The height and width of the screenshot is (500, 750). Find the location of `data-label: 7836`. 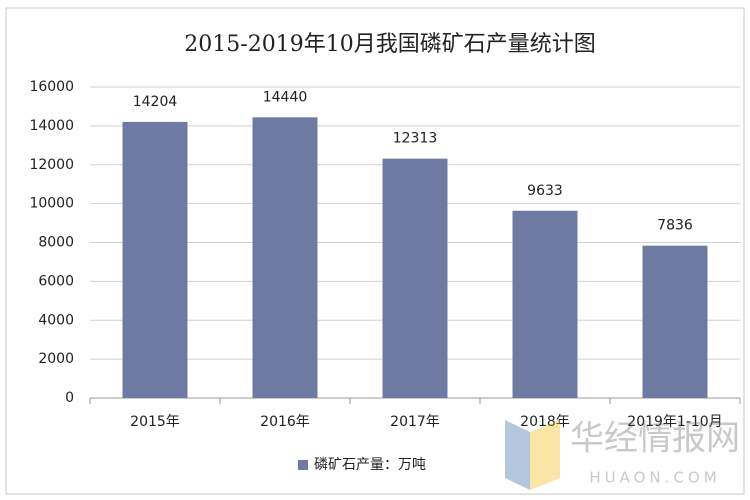

data-label: 7836 is located at coordinates (675, 226).